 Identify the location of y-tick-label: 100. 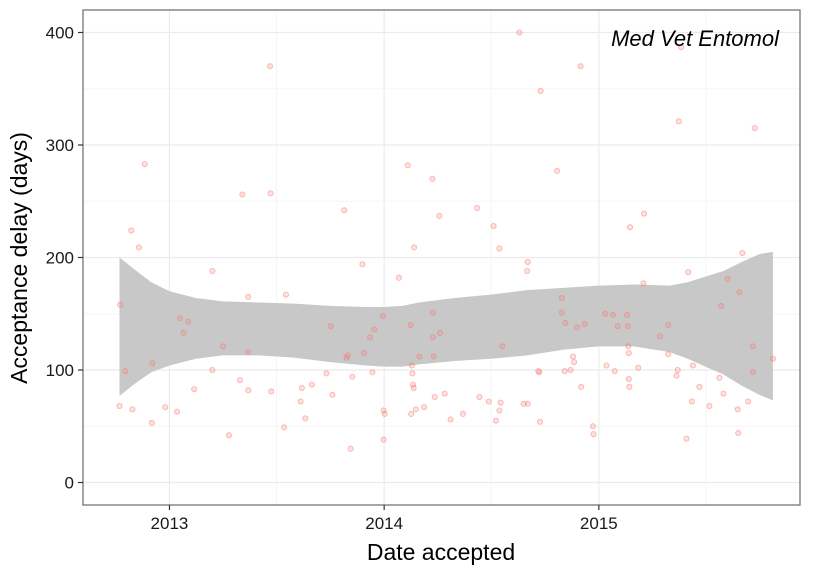
(60, 370).